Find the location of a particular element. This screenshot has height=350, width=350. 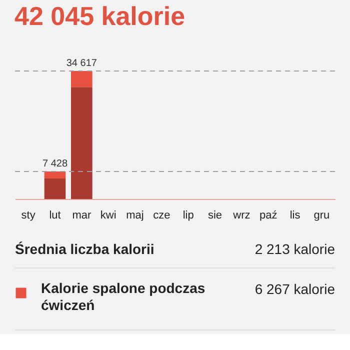

x-tick-label: paź is located at coordinates (268, 216).